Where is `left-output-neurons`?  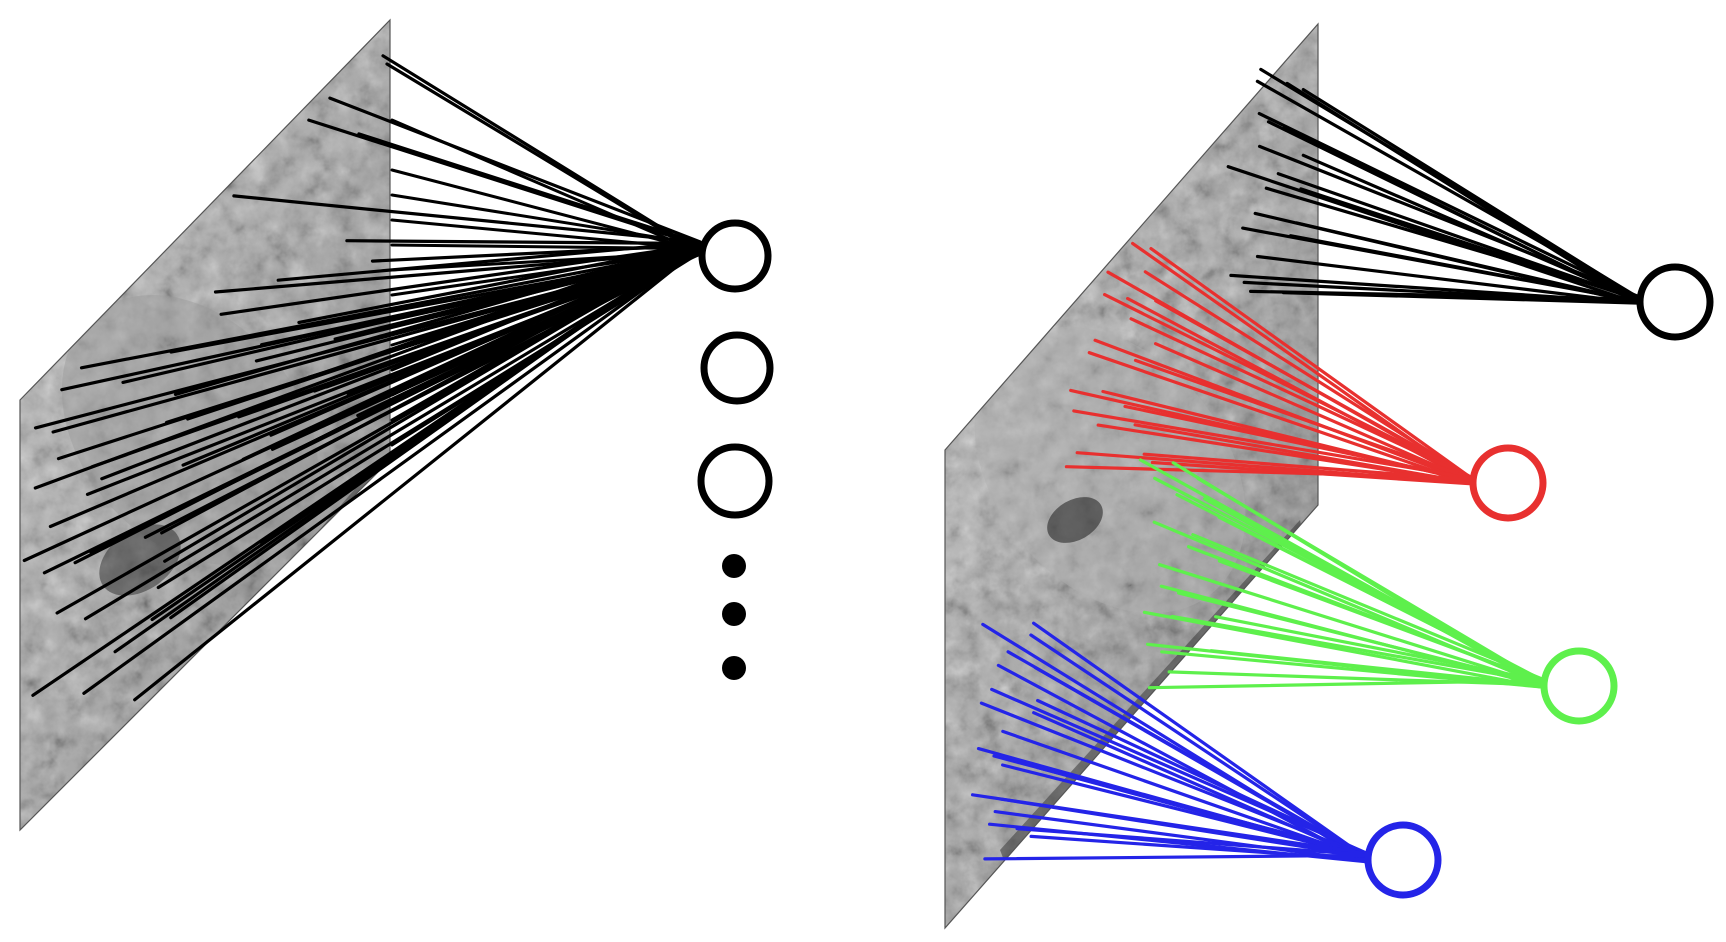
left-output-neurons is located at coordinates (735, 369).